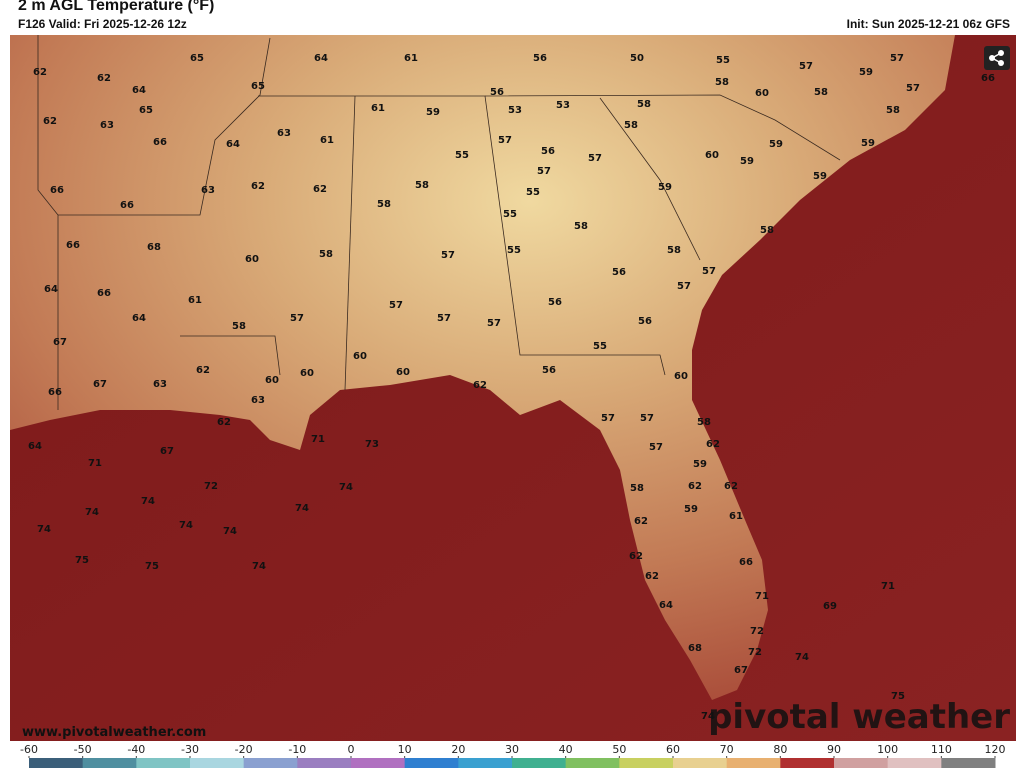 The width and height of the screenshot is (1024, 772). Describe the element at coordinates (136, 749) in the screenshot. I see `colorbar-tick-label: -40` at that location.